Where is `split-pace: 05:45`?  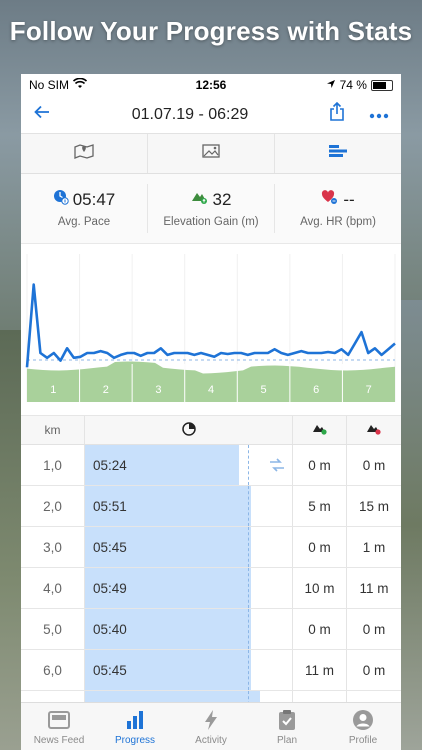 split-pace: 05:45 is located at coordinates (110, 670).